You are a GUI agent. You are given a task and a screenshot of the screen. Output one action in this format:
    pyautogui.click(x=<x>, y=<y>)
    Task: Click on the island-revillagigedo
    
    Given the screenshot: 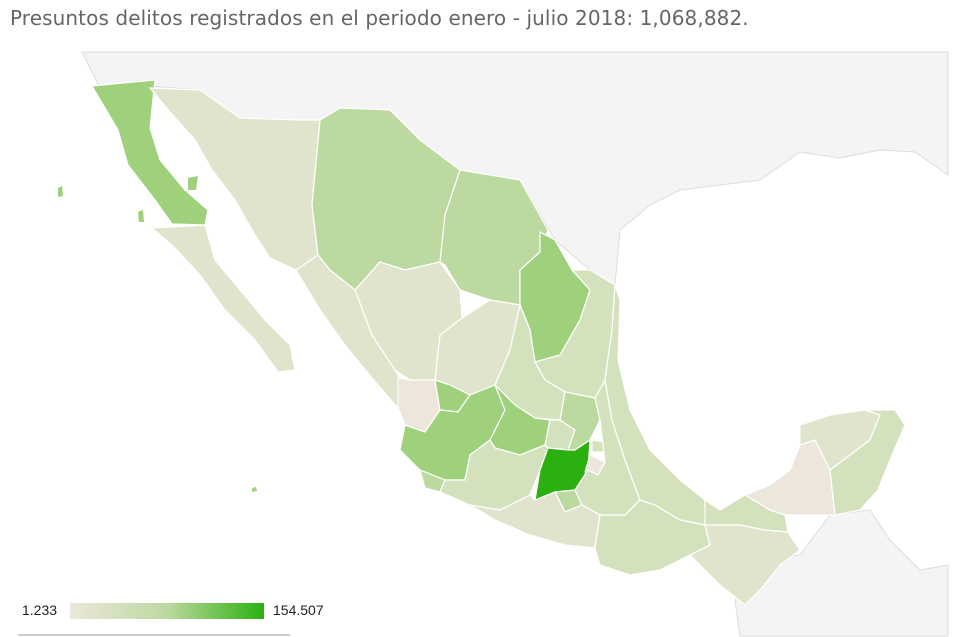 What is the action you would take?
    pyautogui.click(x=254, y=489)
    